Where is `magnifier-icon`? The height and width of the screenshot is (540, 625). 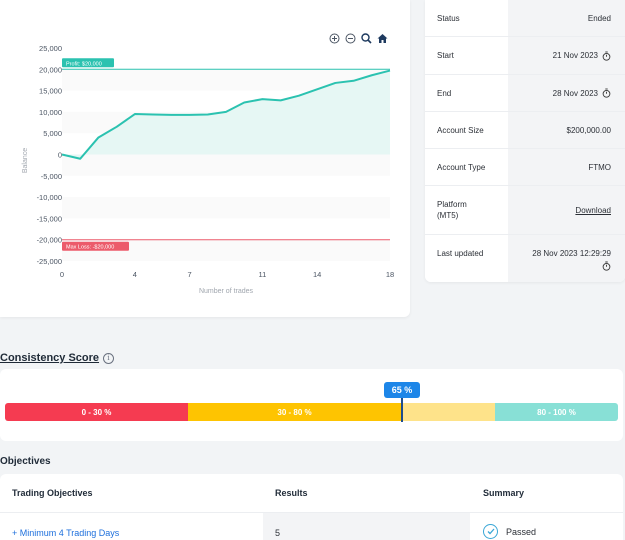
magnifier-icon is located at coordinates (366, 38).